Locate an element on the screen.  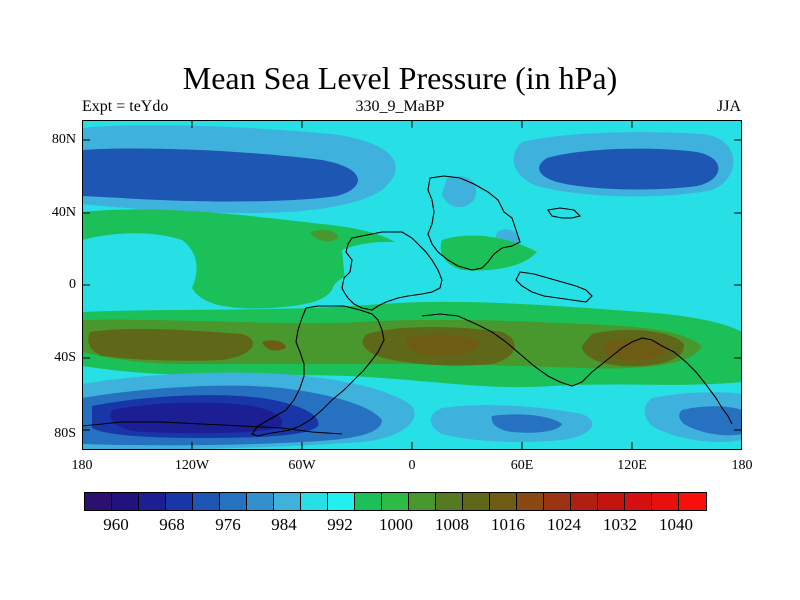
field-nh-small-high is located at coordinates (324, 236).